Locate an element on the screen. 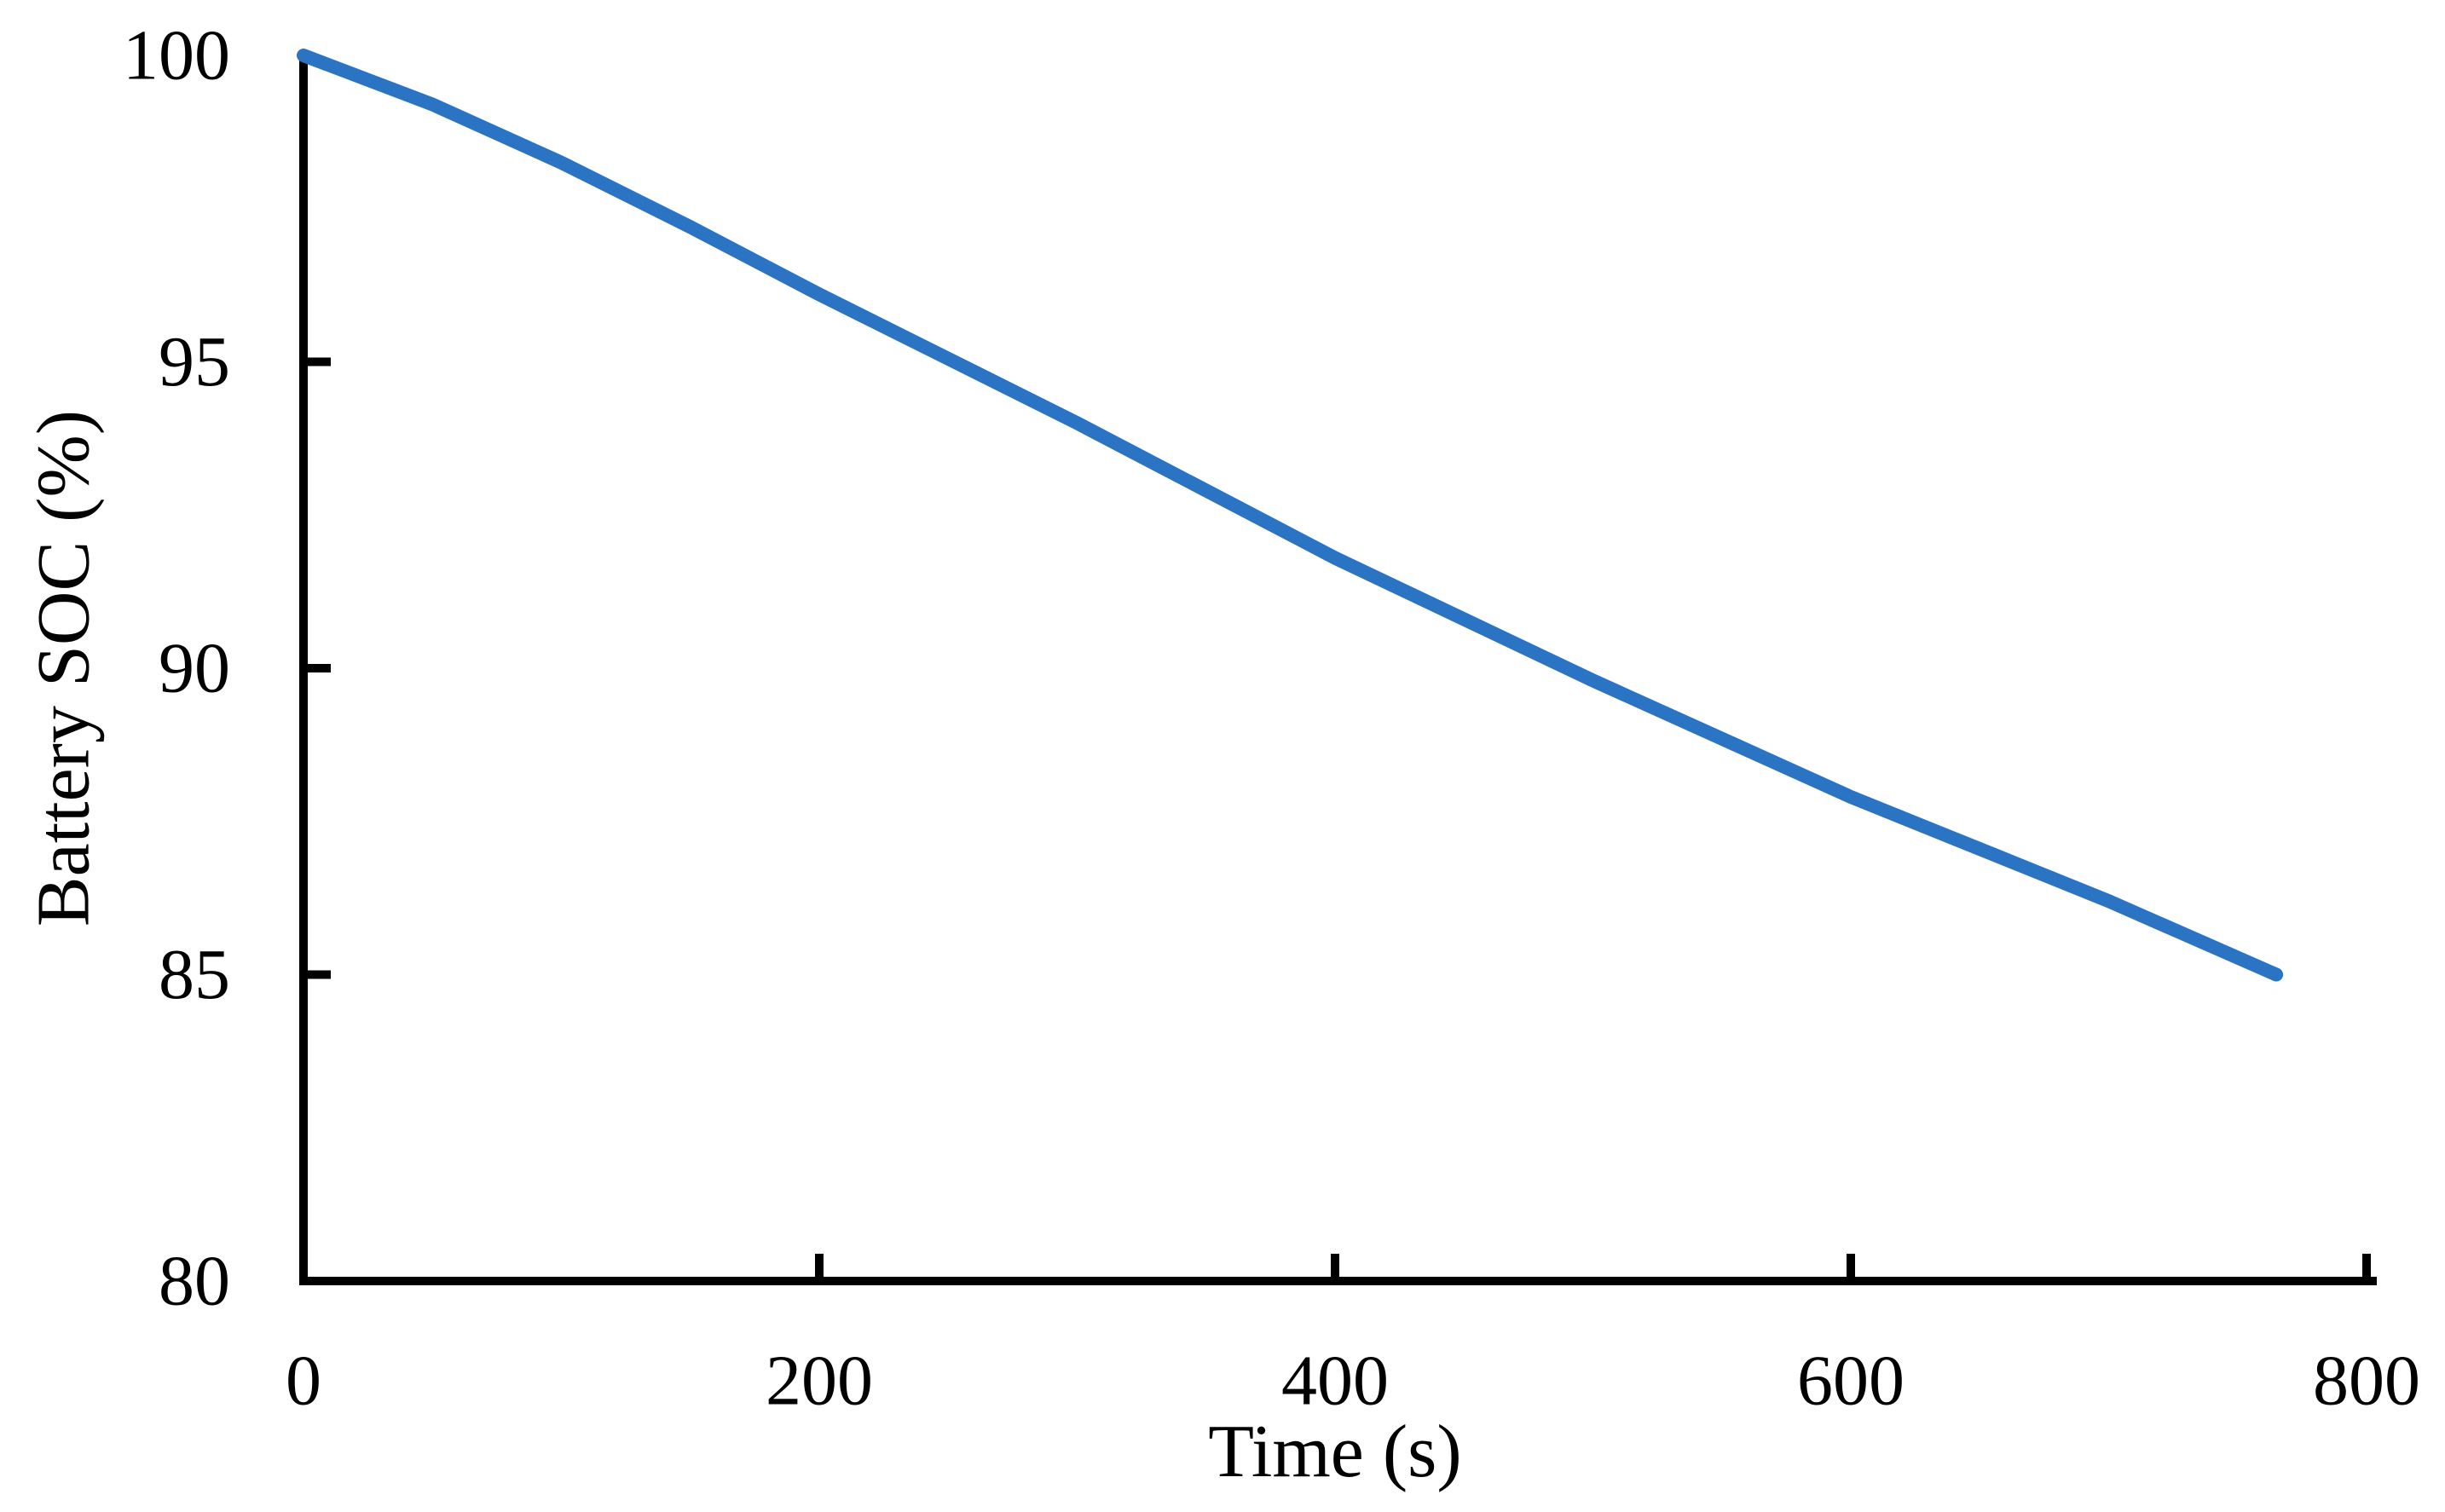 Image resolution: width=2445 pixels, height=1512 pixels. y-tick-label: 100 is located at coordinates (176, 55).